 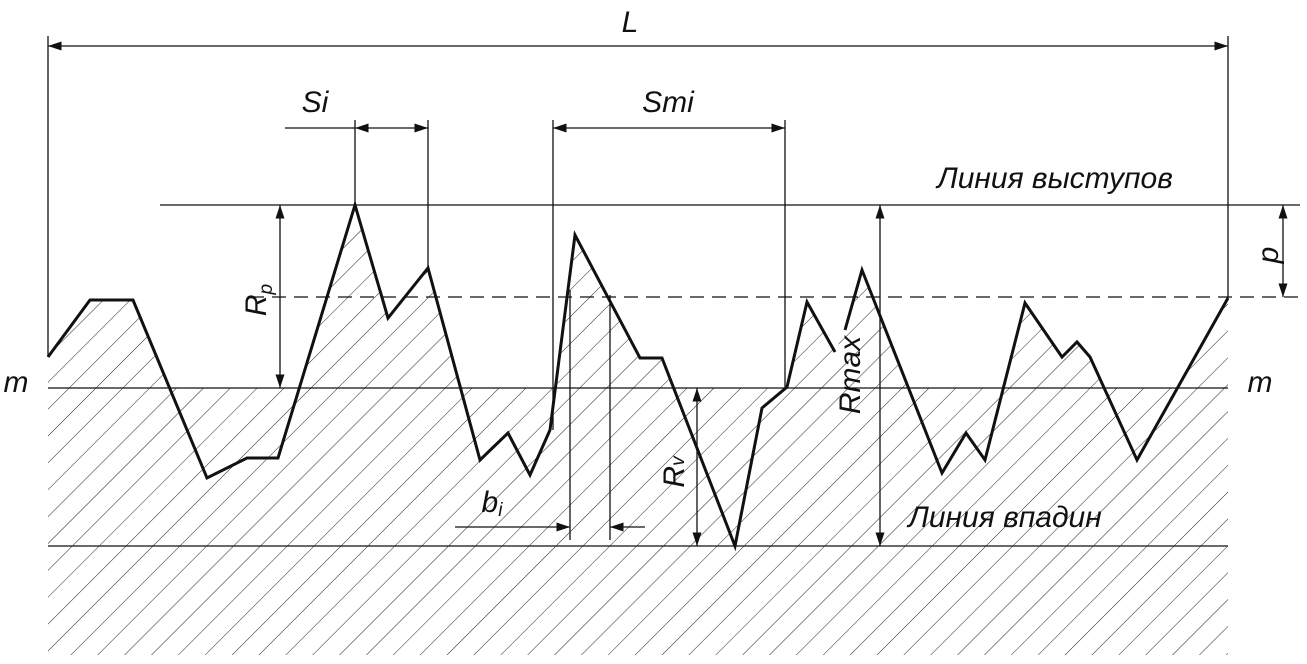 I want to click on rv-label: Rv, so click(x=674, y=471).